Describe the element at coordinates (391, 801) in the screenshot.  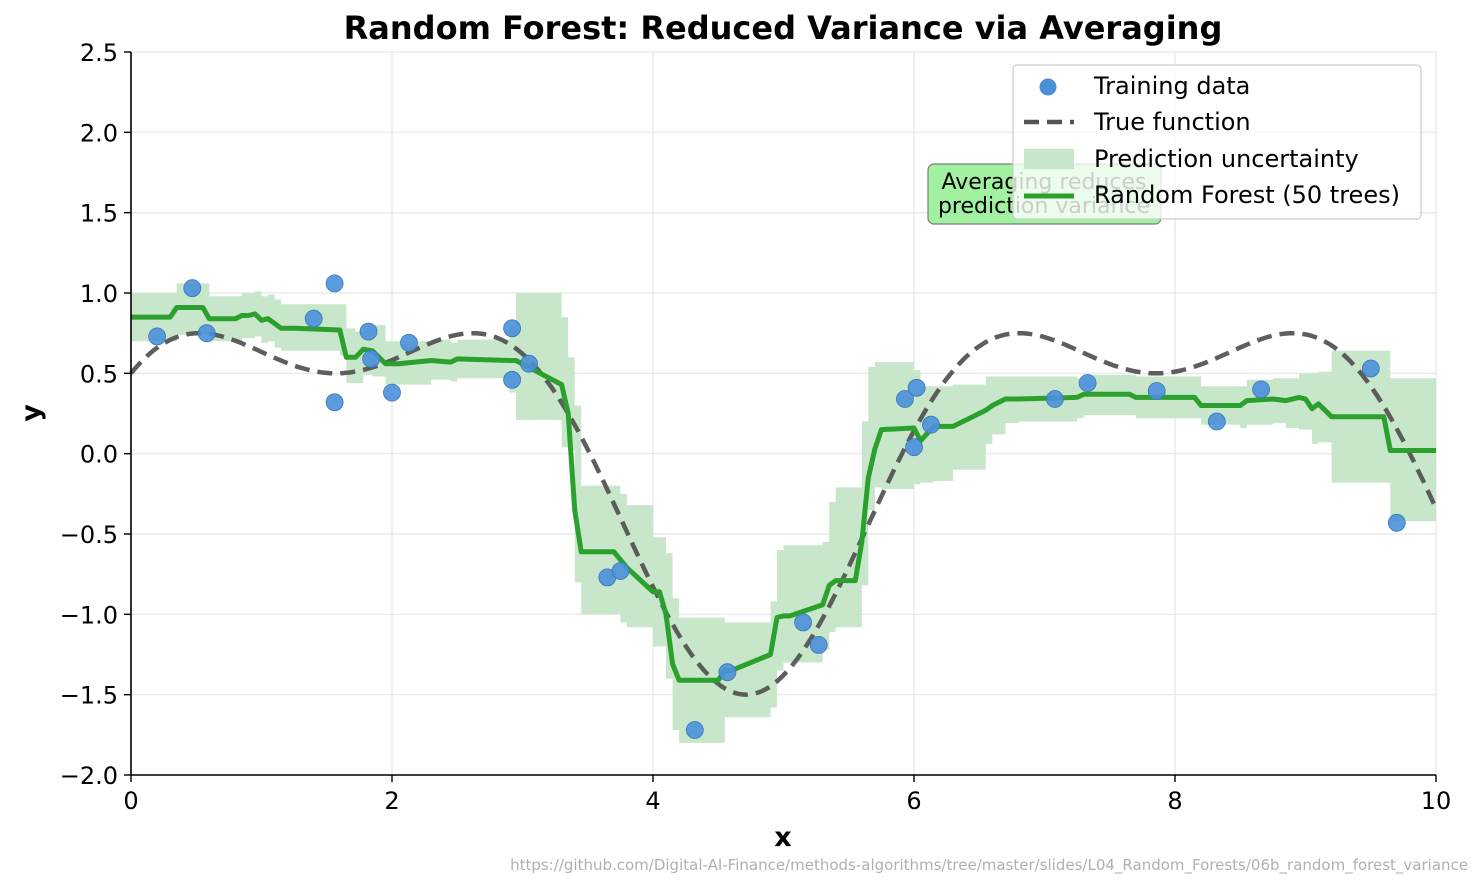
I see `x-tick-label-1: 2` at that location.